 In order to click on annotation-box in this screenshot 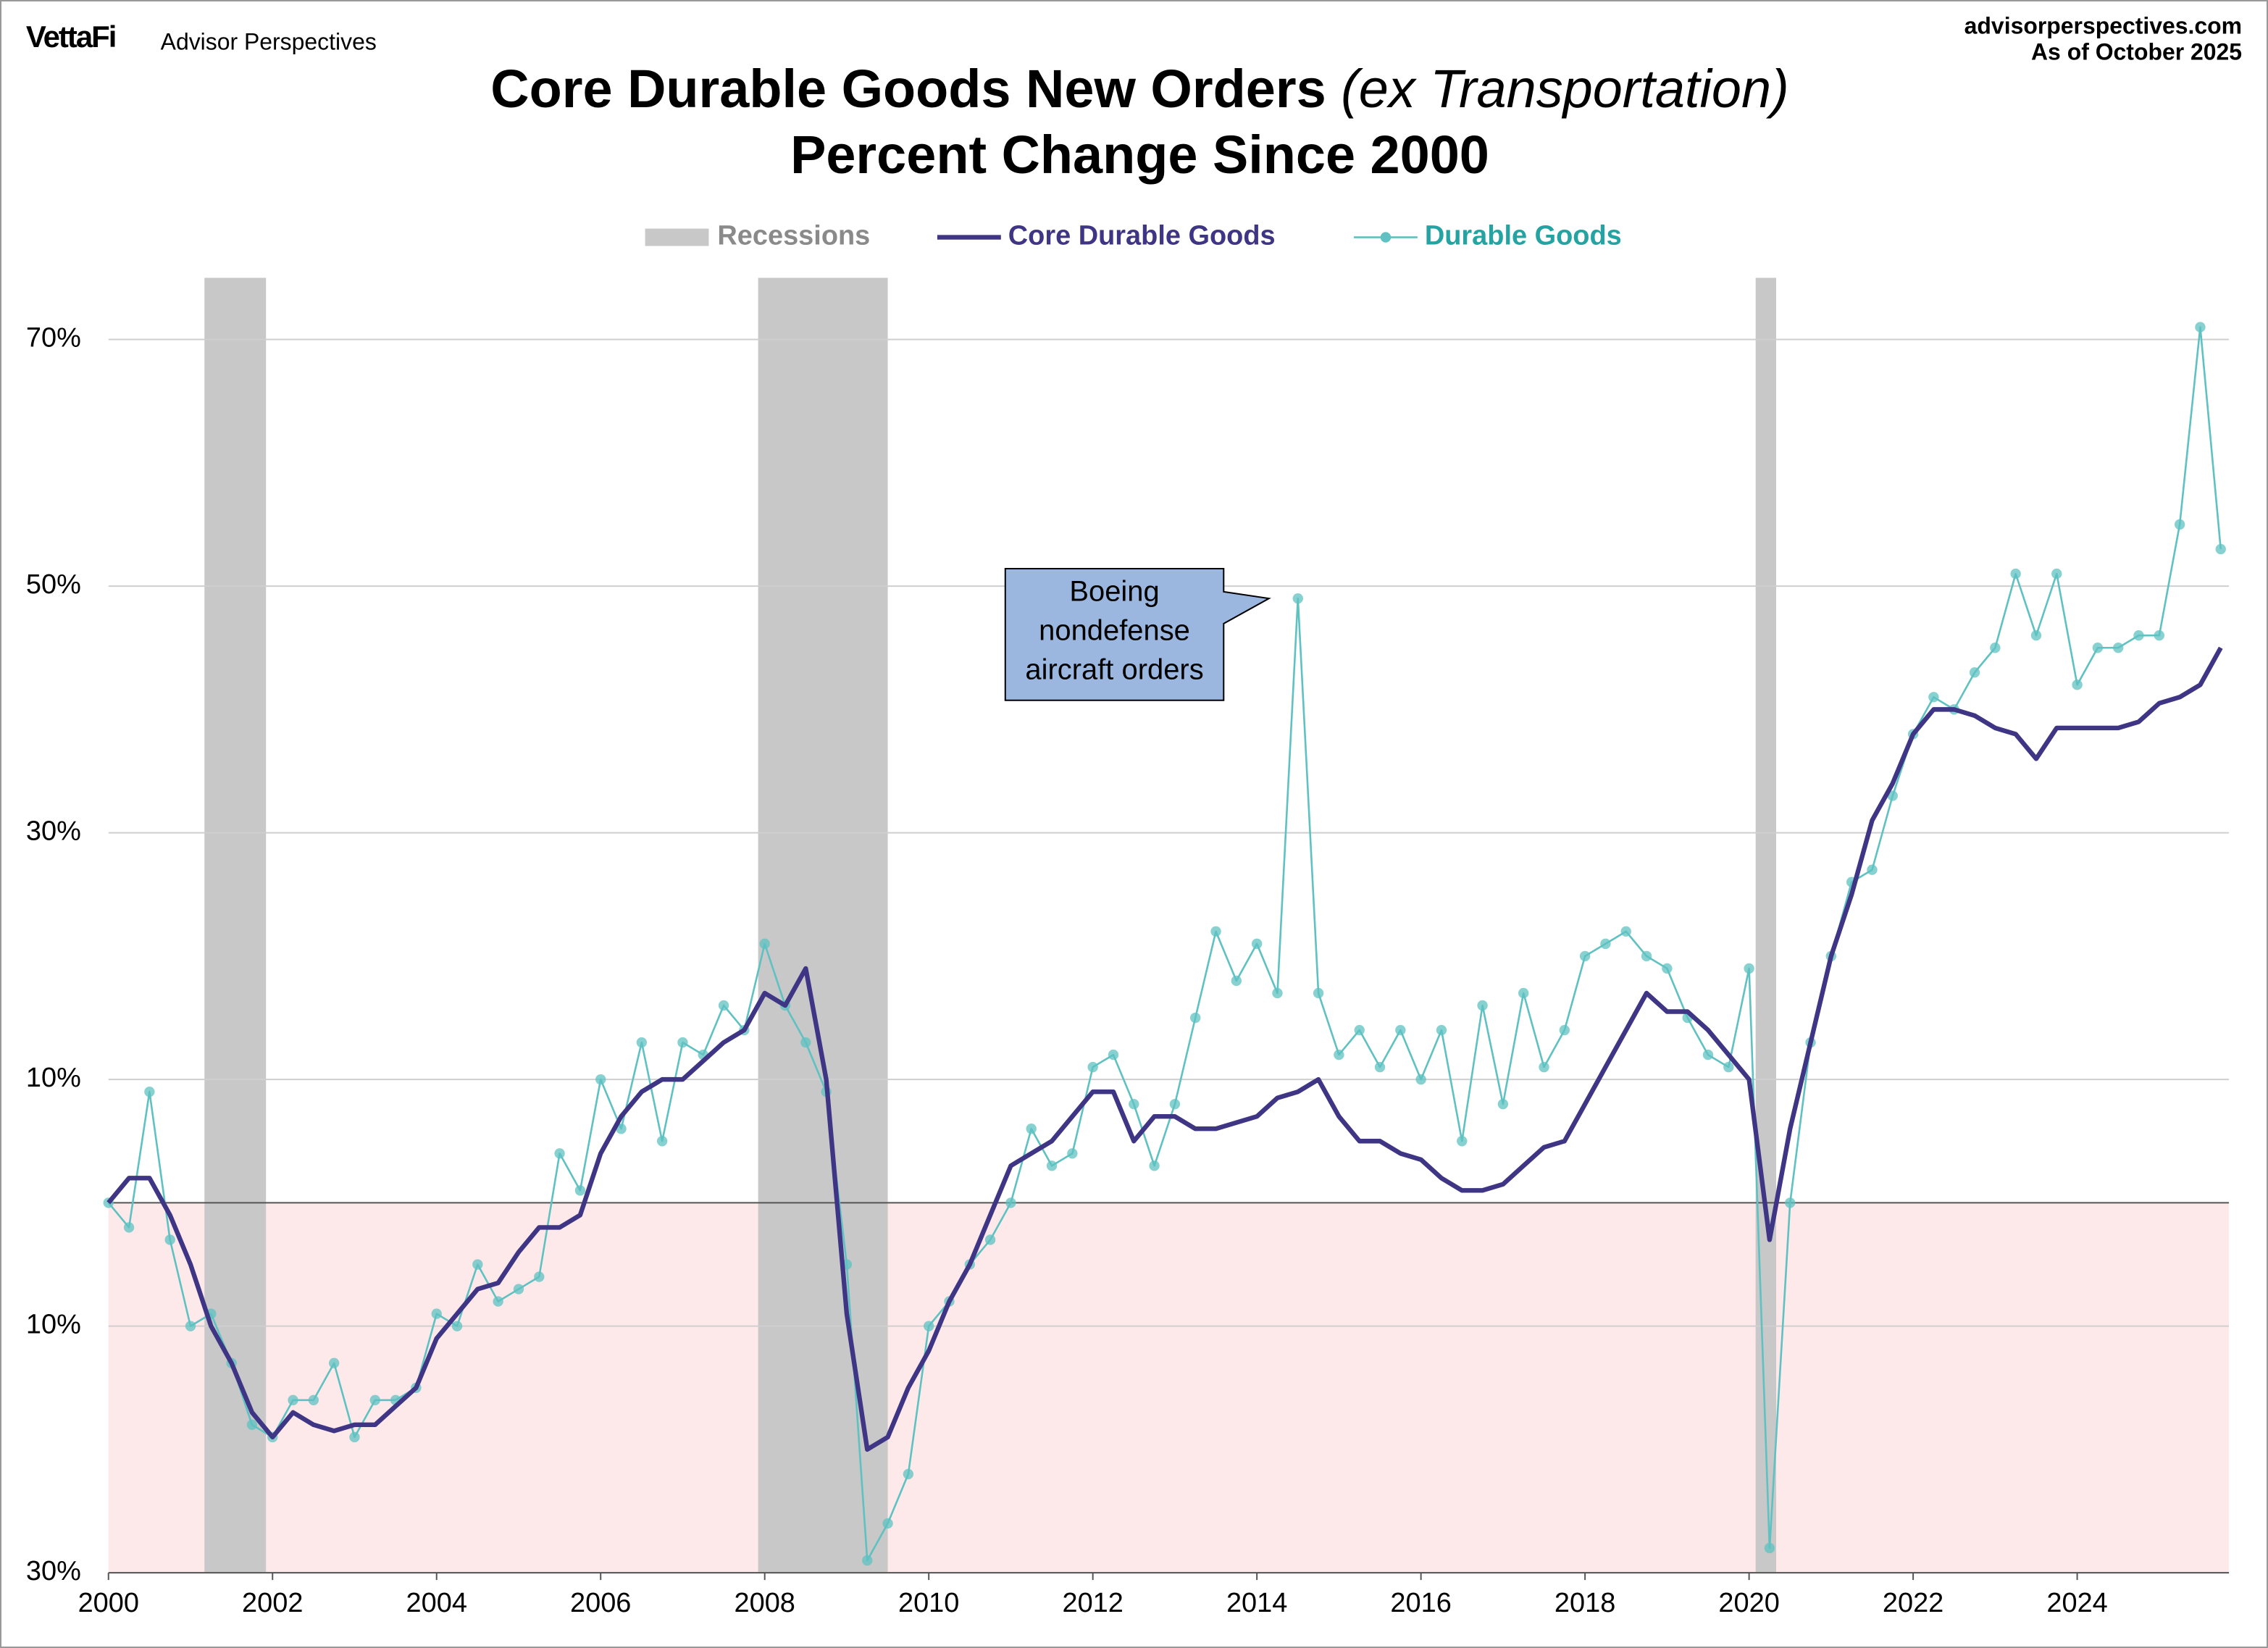, I will do `click(1137, 634)`.